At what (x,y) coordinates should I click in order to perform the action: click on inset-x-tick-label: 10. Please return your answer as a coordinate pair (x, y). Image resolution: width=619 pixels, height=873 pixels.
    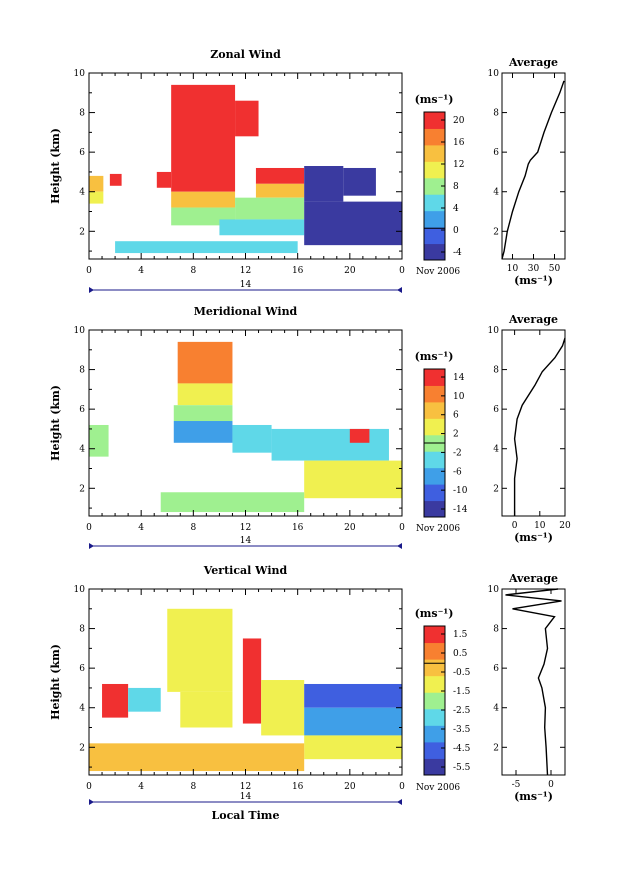
    Looking at the image, I should click on (513, 269).